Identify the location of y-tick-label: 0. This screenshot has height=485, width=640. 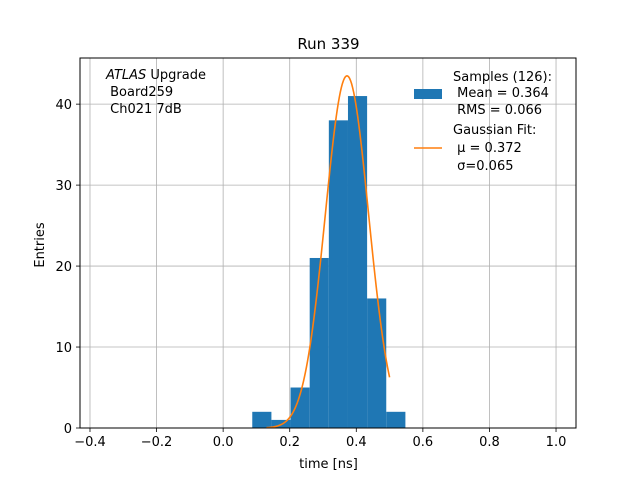
(68, 429).